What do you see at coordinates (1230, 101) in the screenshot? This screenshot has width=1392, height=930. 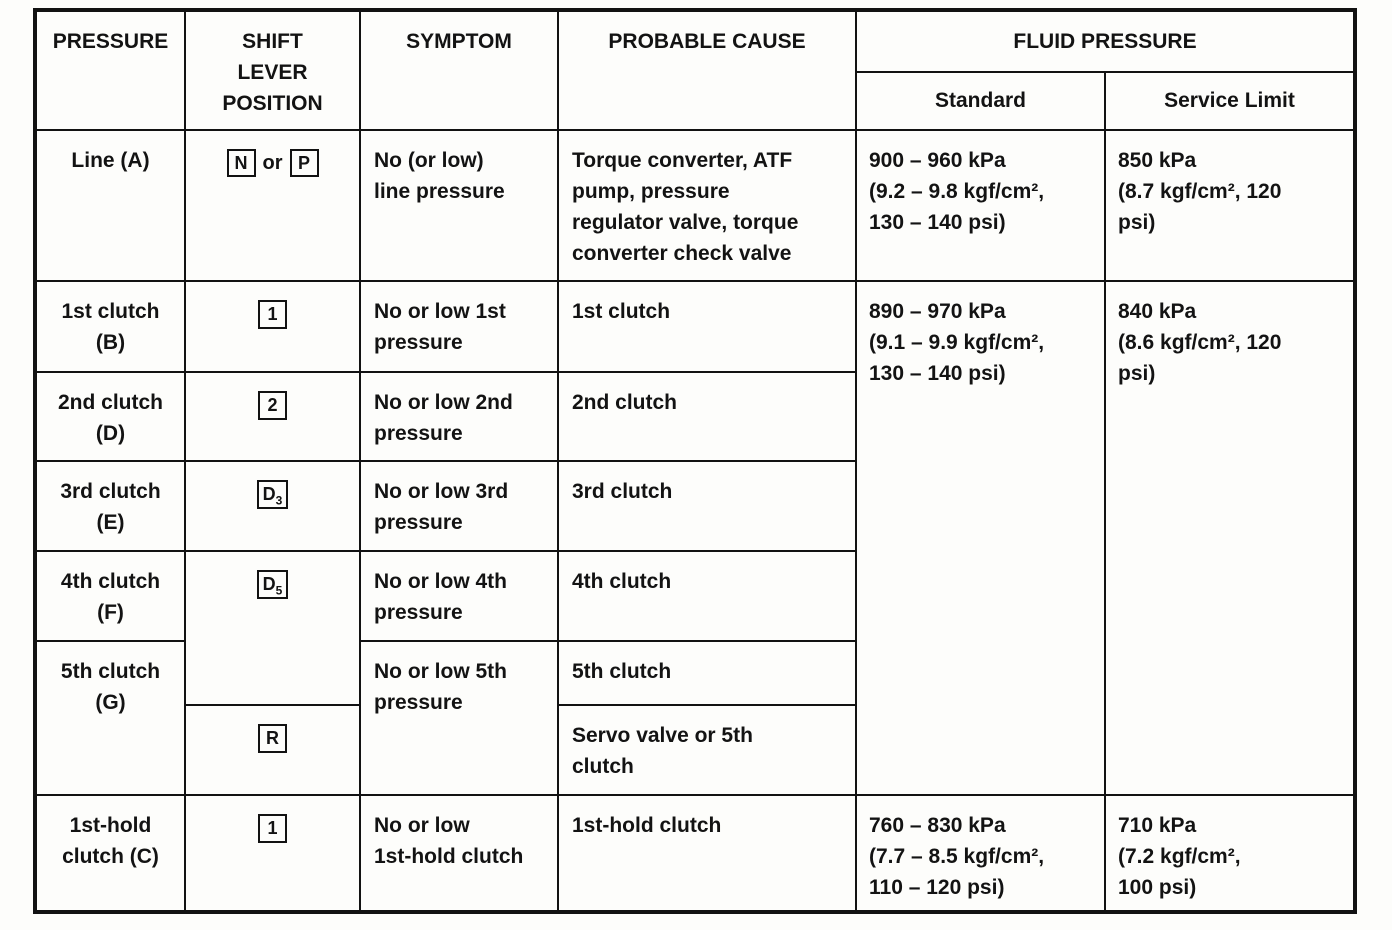 I see `header-service-limit: Service Limit` at bounding box center [1230, 101].